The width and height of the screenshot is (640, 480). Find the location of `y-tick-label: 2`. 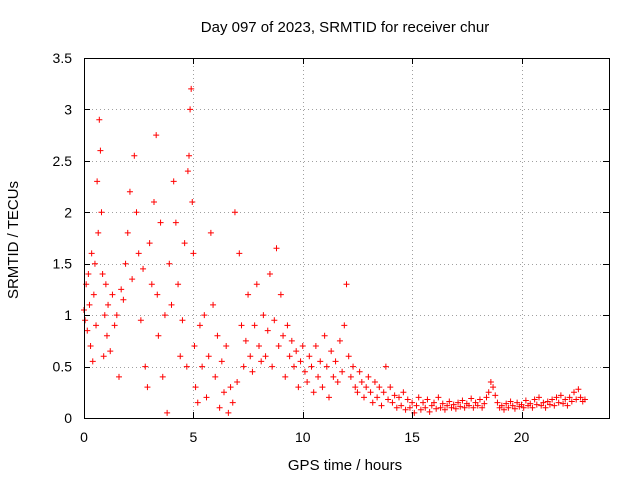

y-tick-label: 2 is located at coordinates (68, 212).